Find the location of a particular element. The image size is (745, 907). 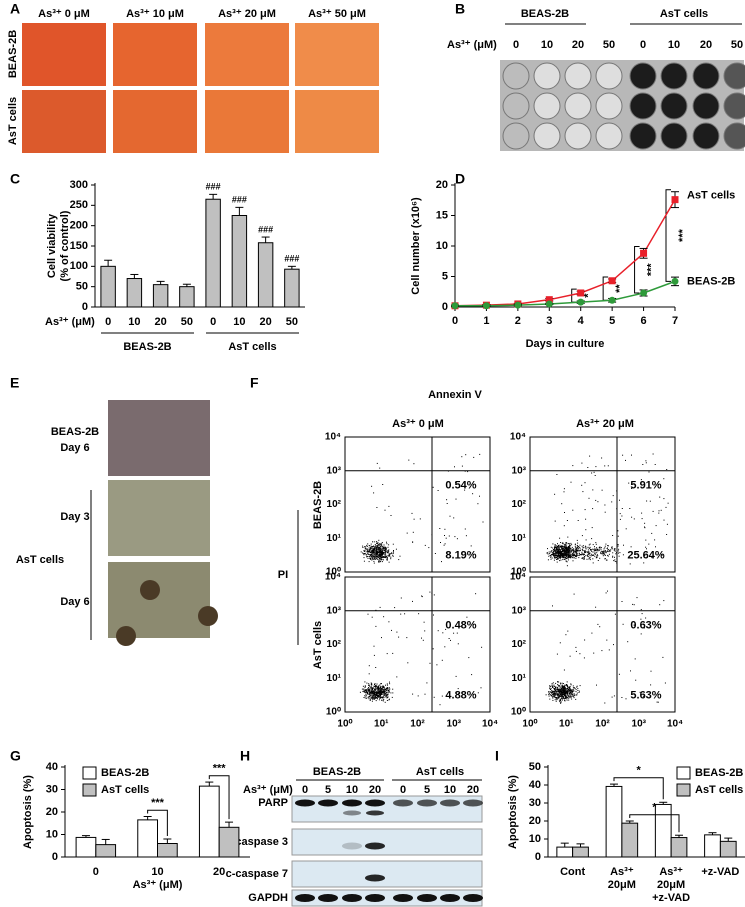

y-axis-label: Apoptosis (%) is located at coordinates (28, 812).